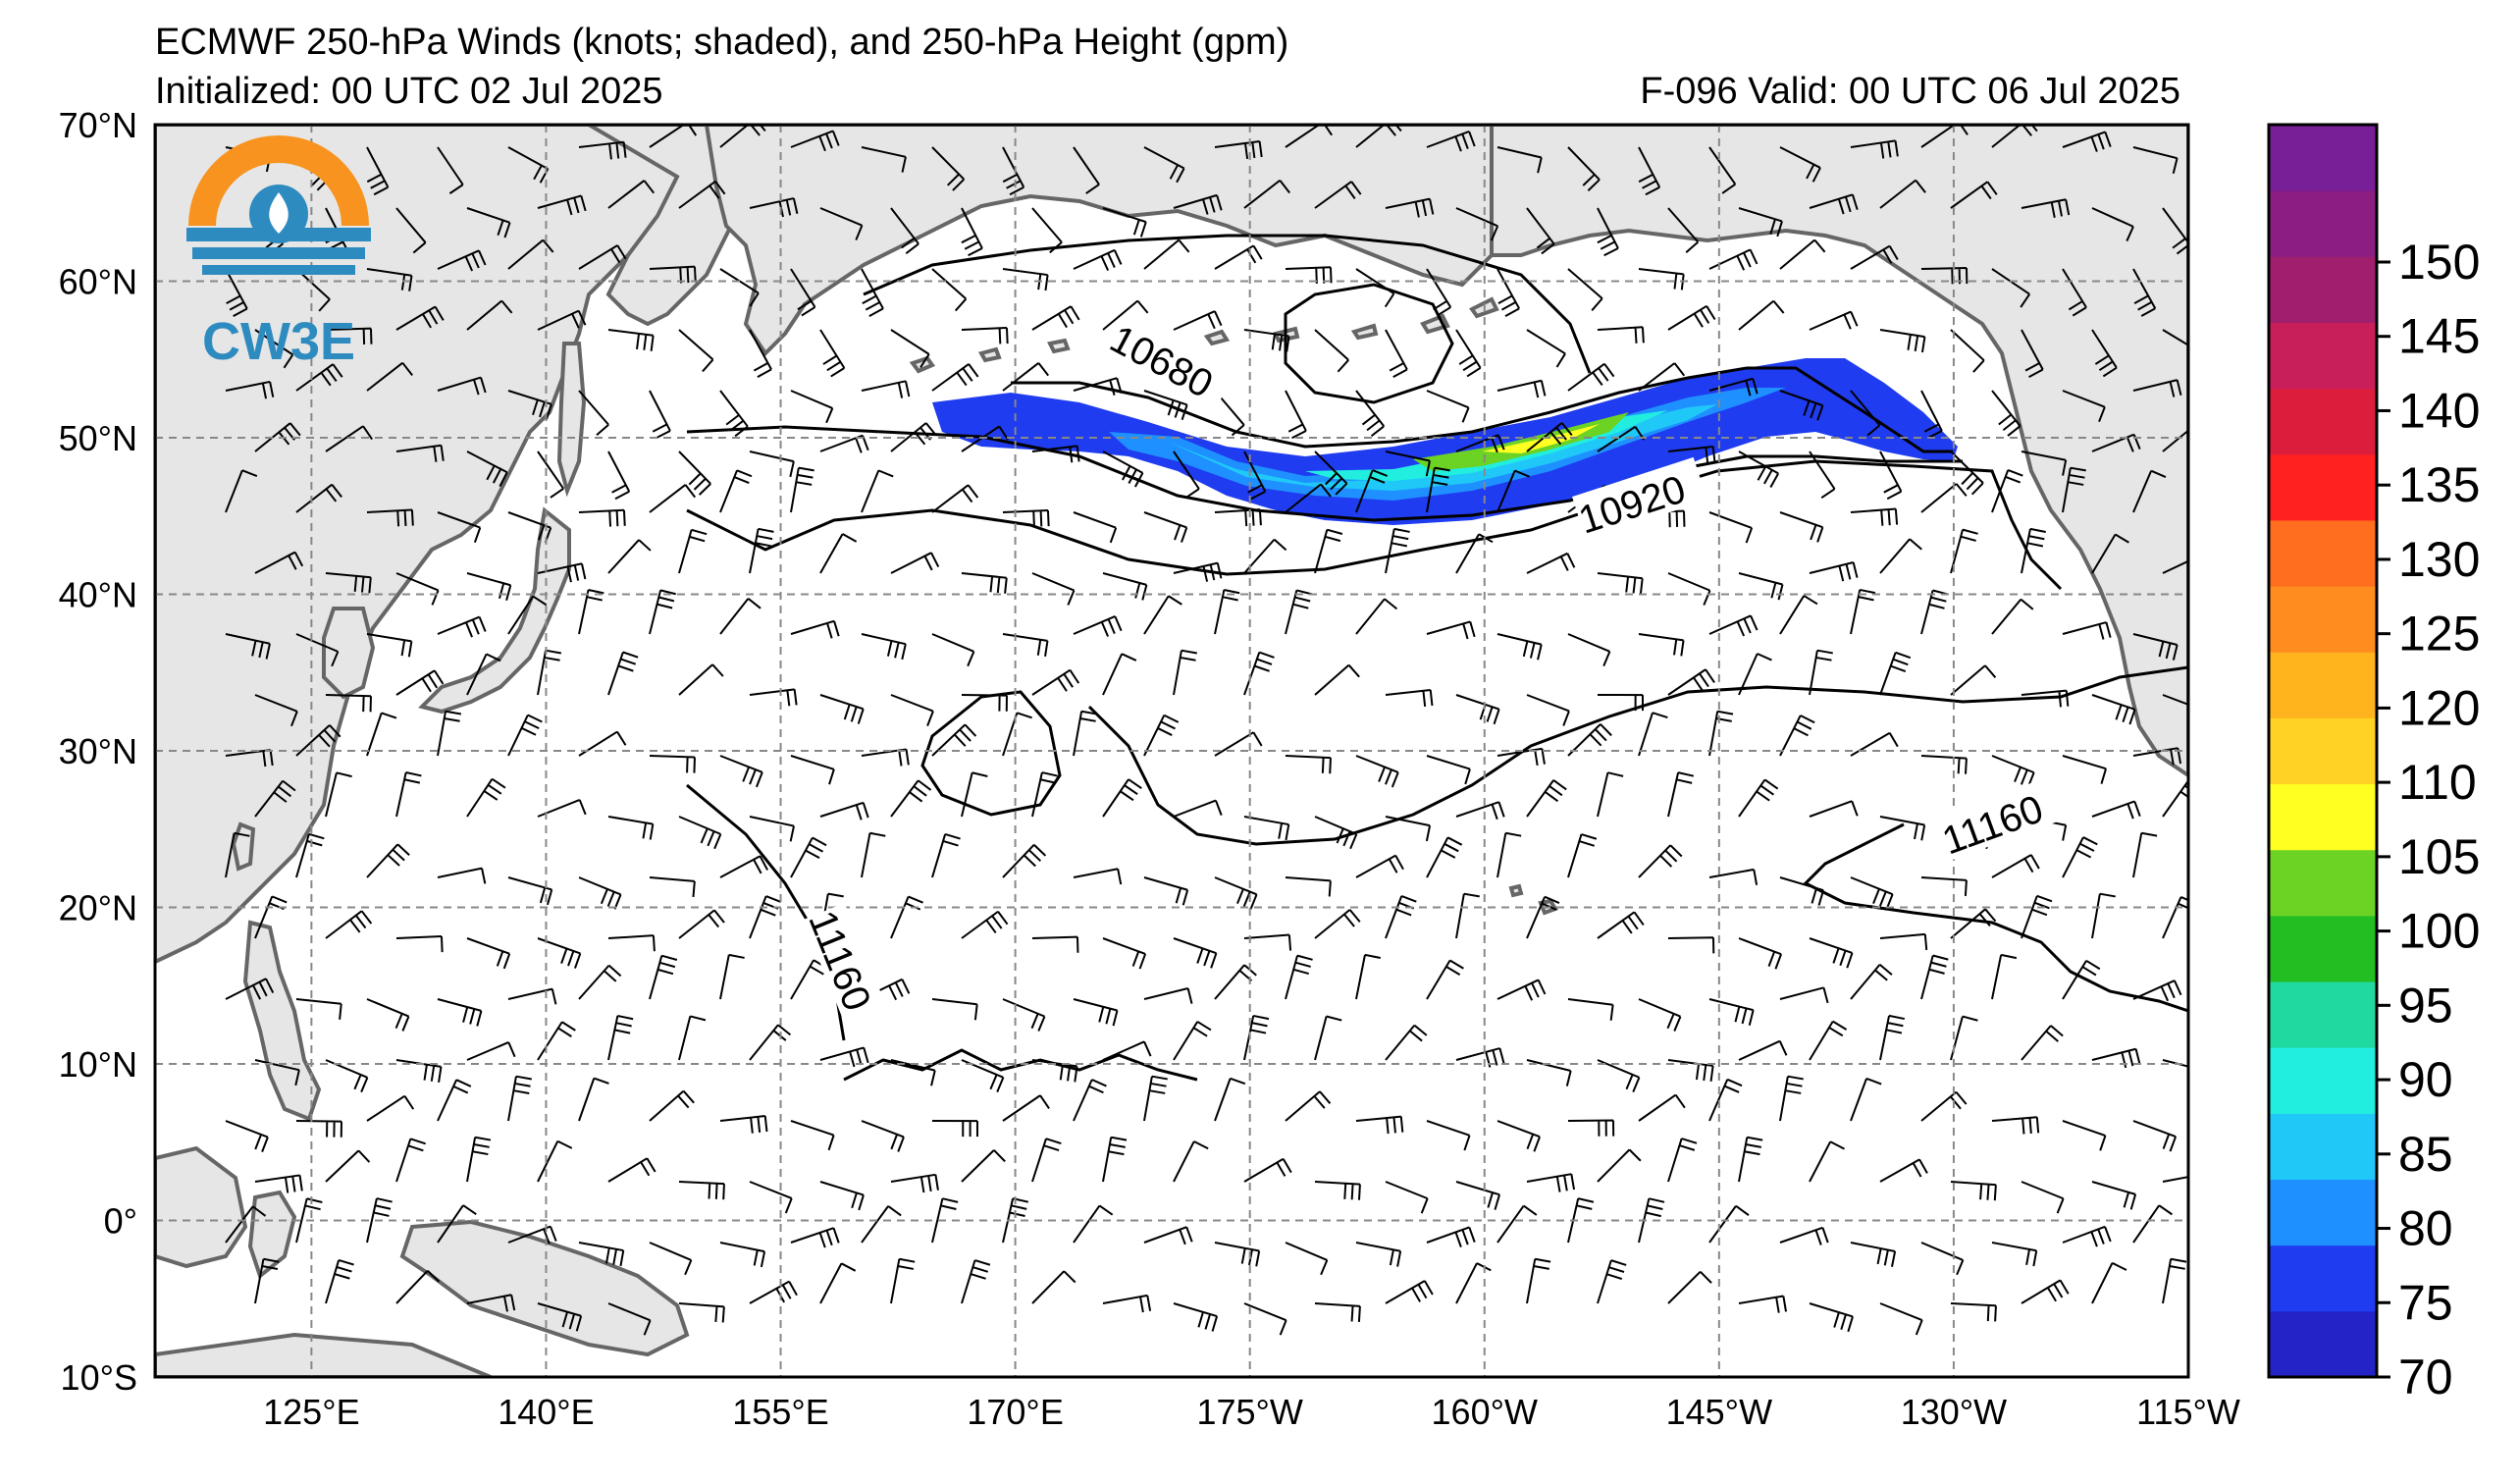 This screenshot has width=2520, height=1483. Describe the element at coordinates (98, 1064) in the screenshot. I see `lat-tick-label: 10°N` at that location.